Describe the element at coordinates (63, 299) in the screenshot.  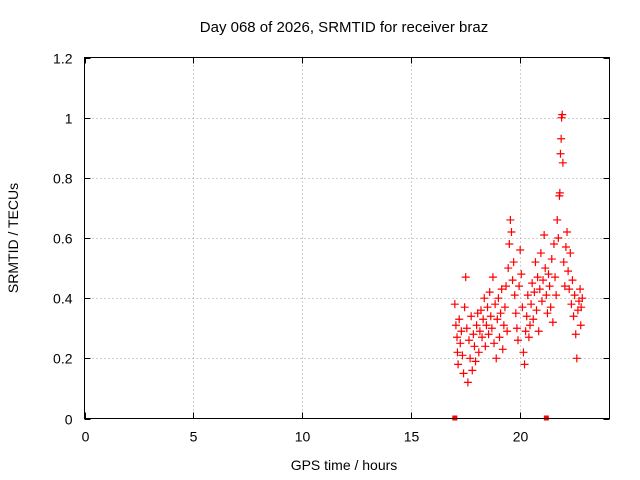
I see `y-tick-label: 0.4` at that location.